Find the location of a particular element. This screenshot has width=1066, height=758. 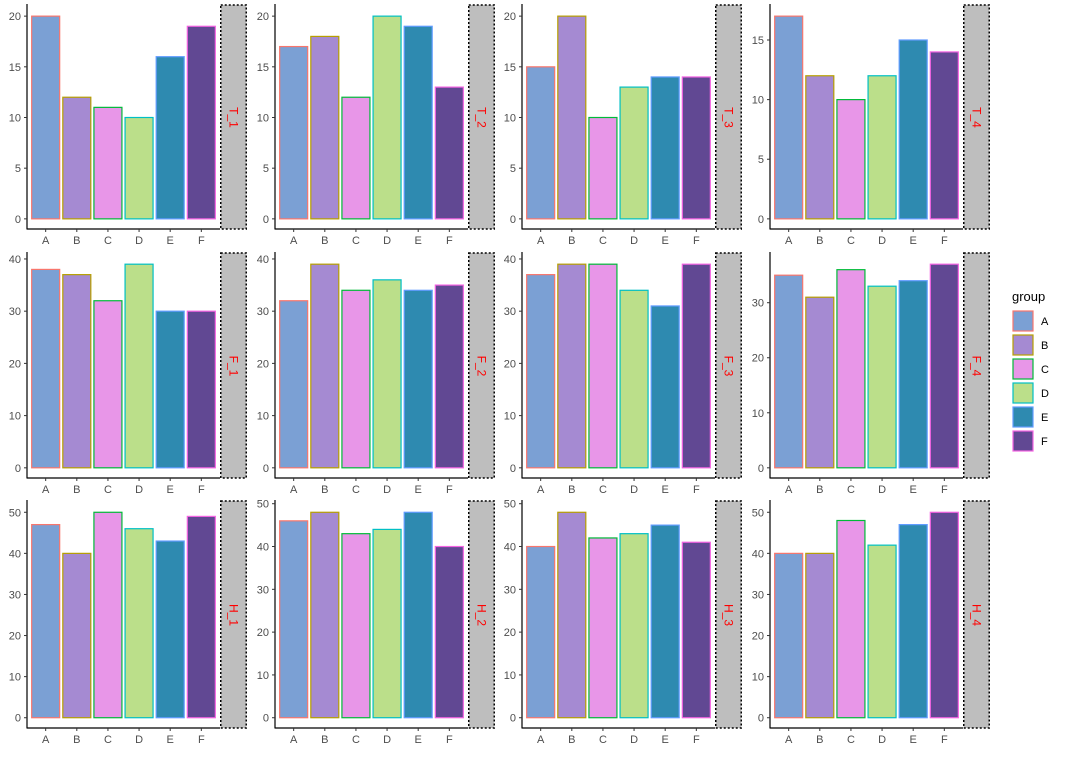

bar-T_1-C is located at coordinates (108, 163).